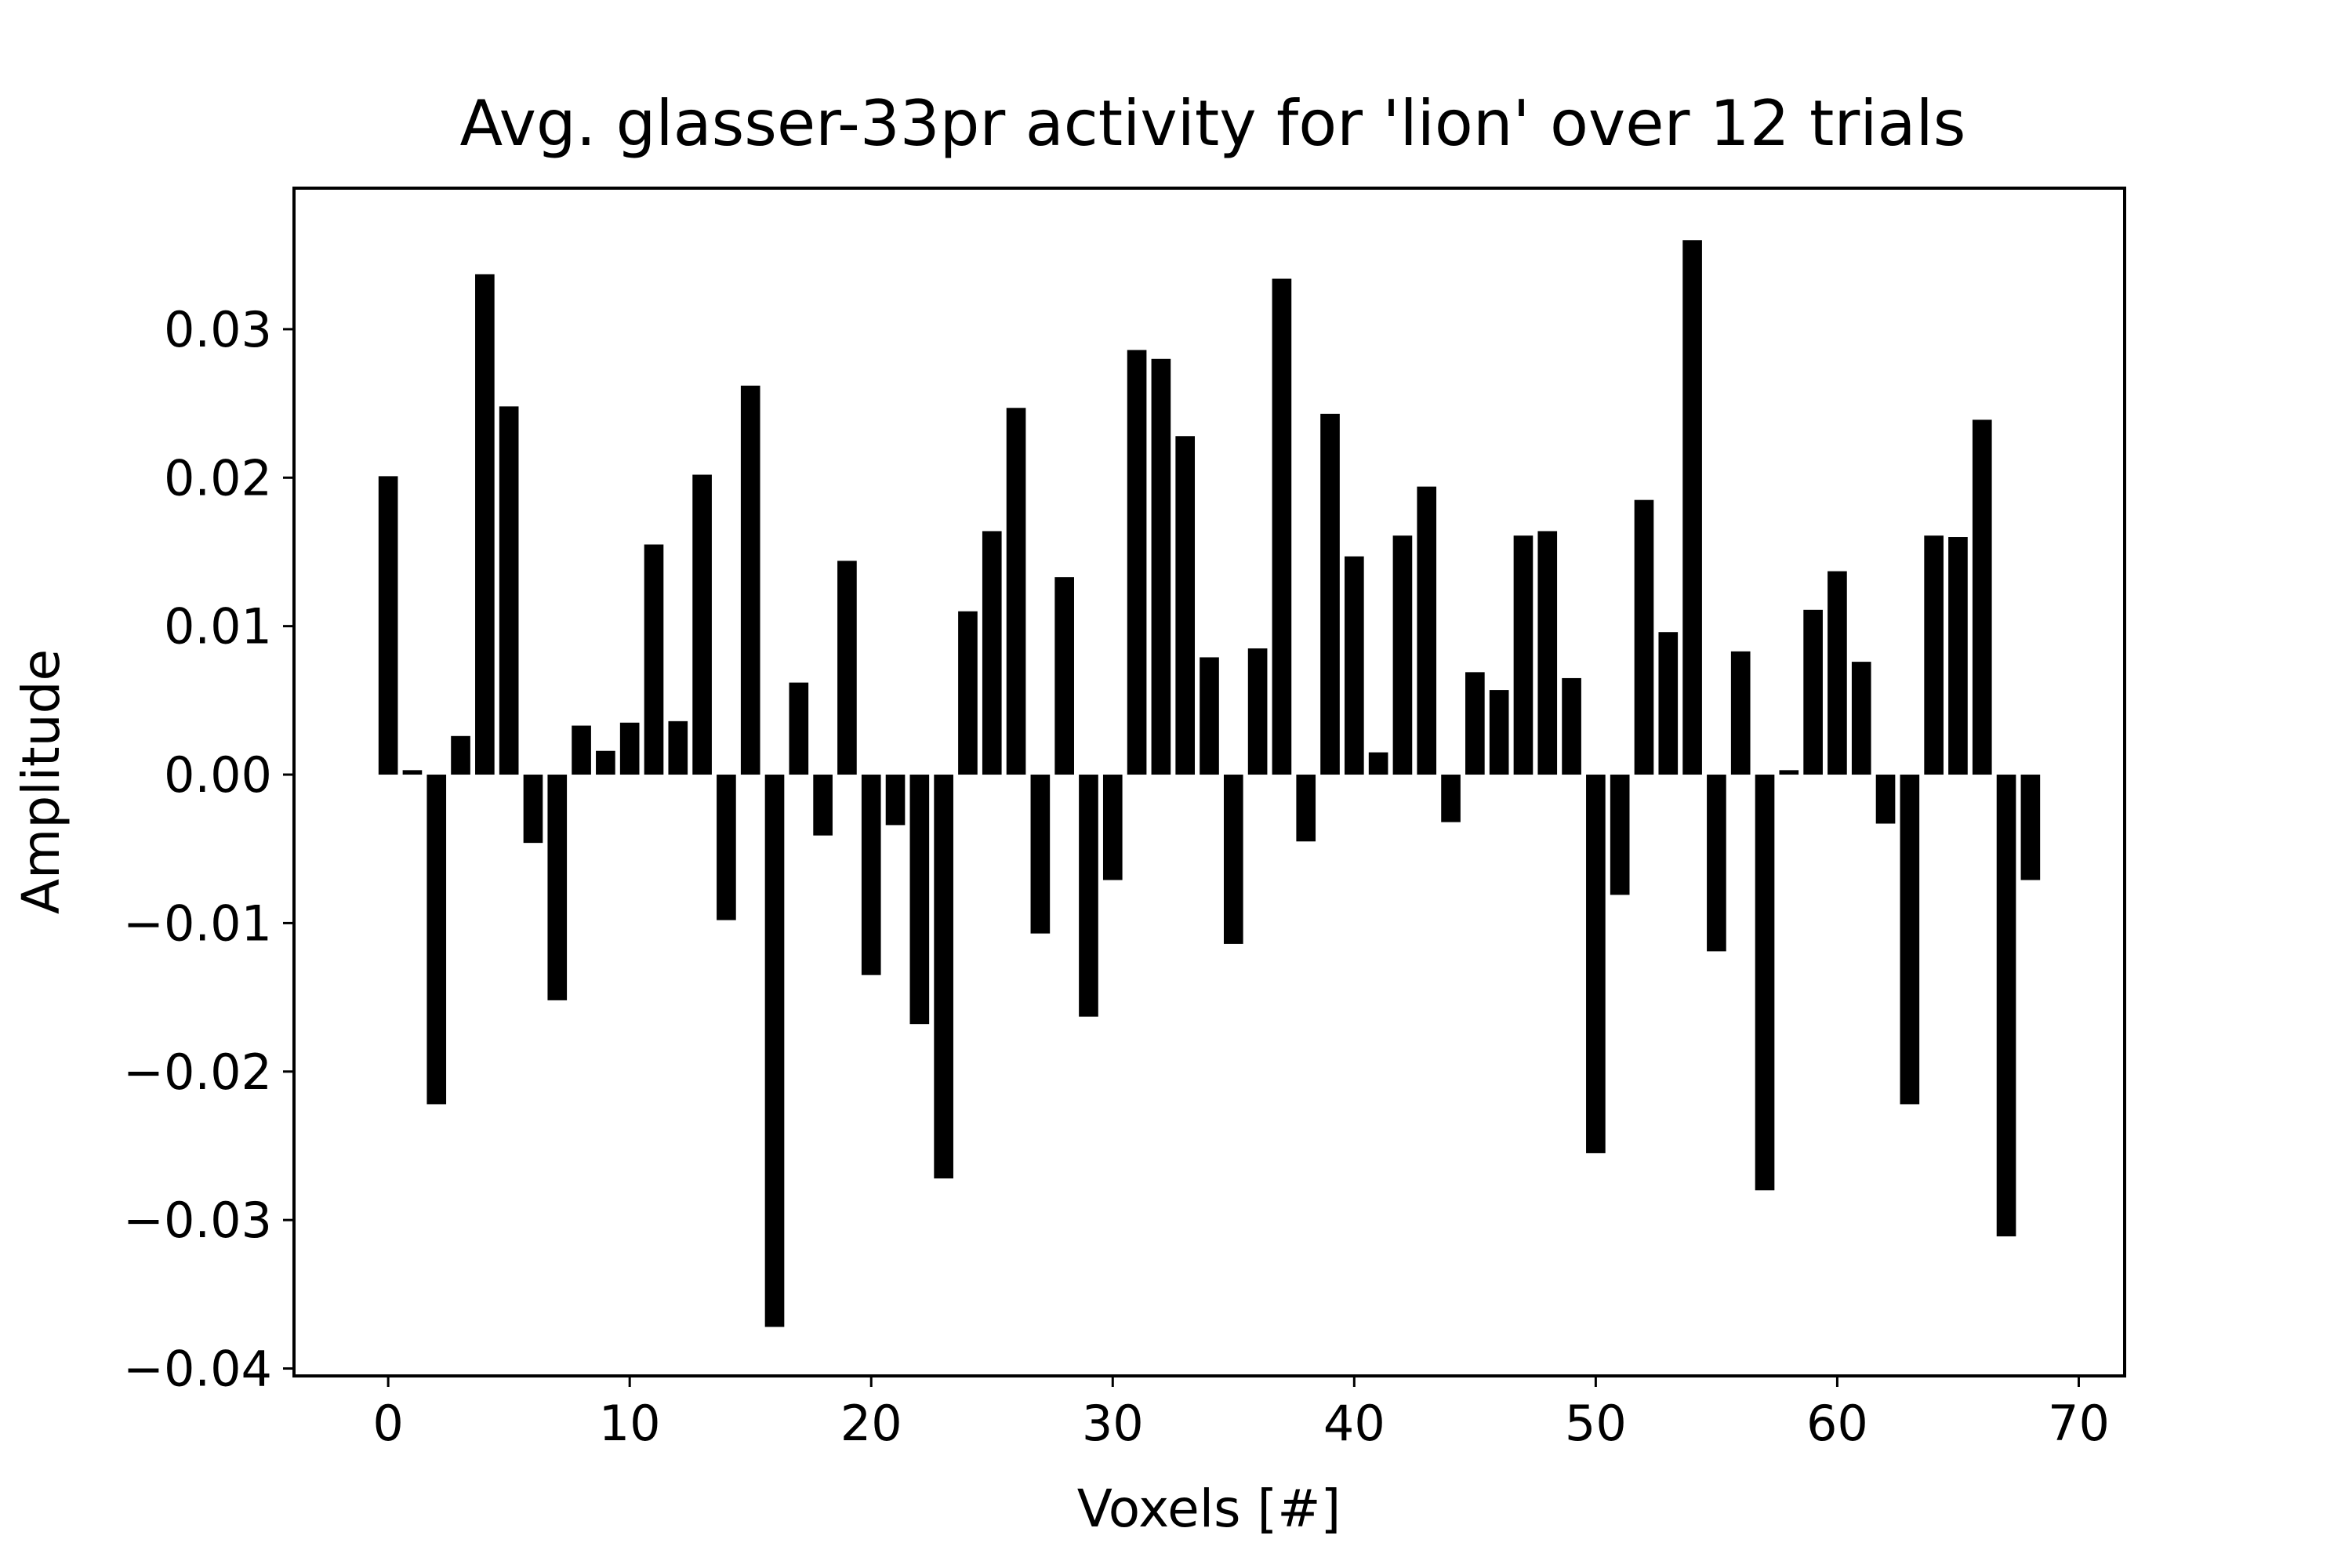 Image resolution: width=2352 pixels, height=1568 pixels. What do you see at coordinates (218, 477) in the screenshot?
I see `y-tick-label: 0.02` at bounding box center [218, 477].